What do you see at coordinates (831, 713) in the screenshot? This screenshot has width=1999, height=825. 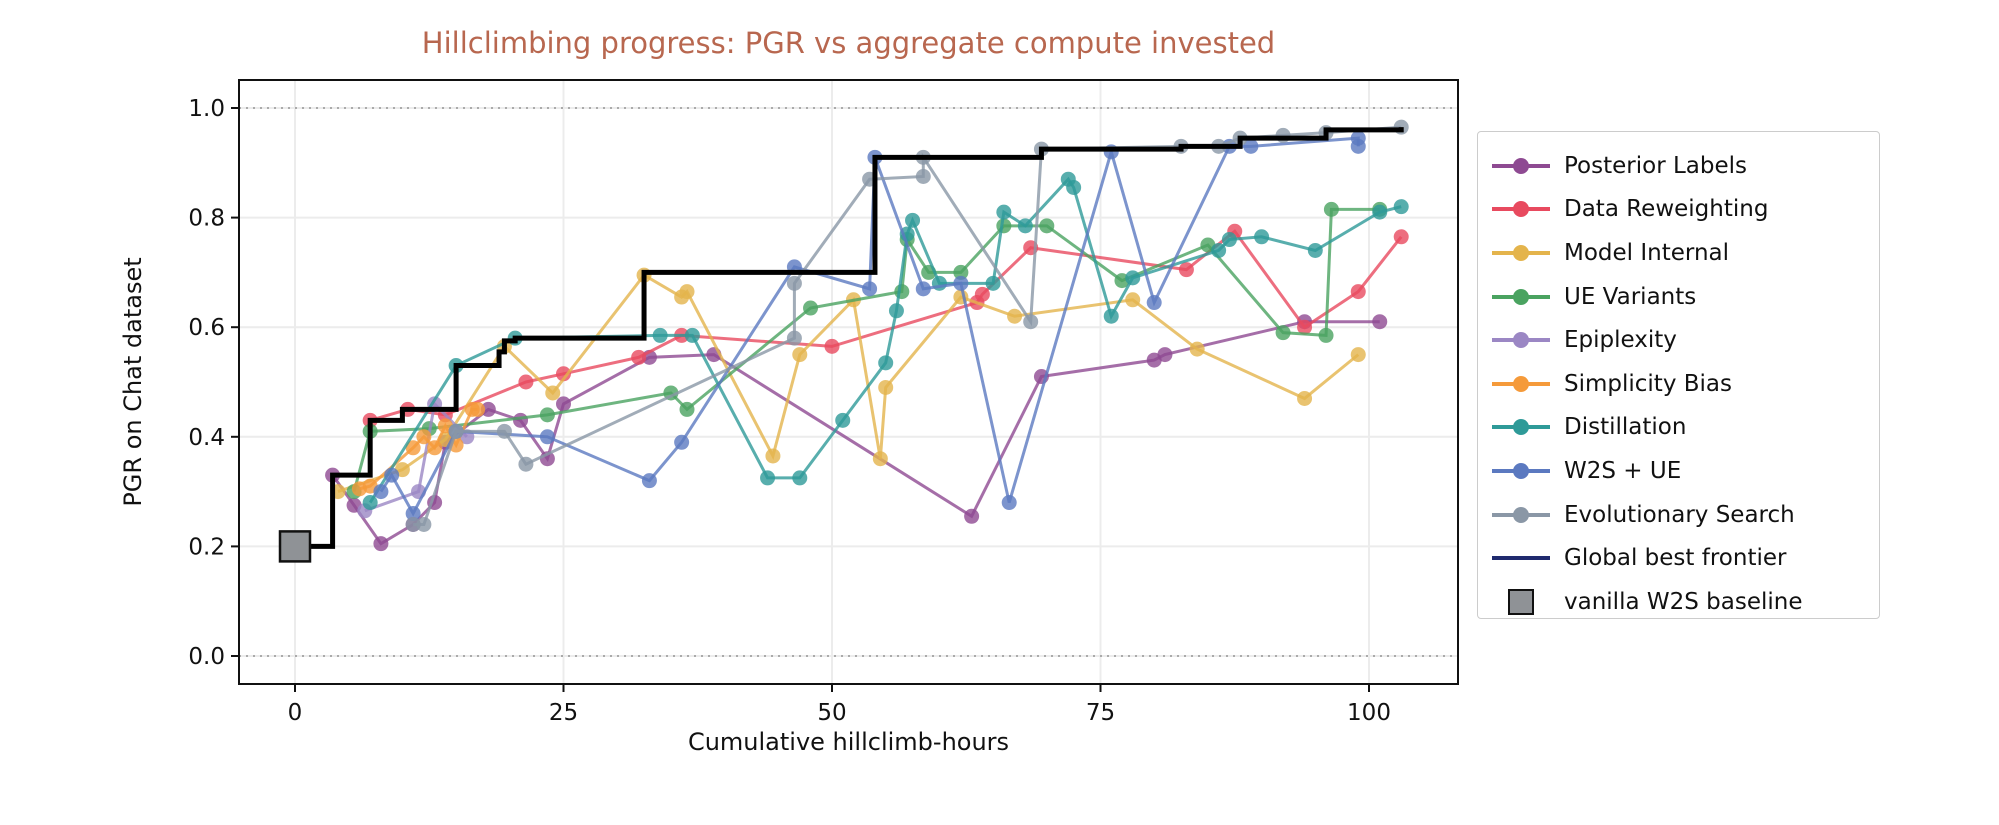 I see `x-tick-label: 50` at bounding box center [831, 713].